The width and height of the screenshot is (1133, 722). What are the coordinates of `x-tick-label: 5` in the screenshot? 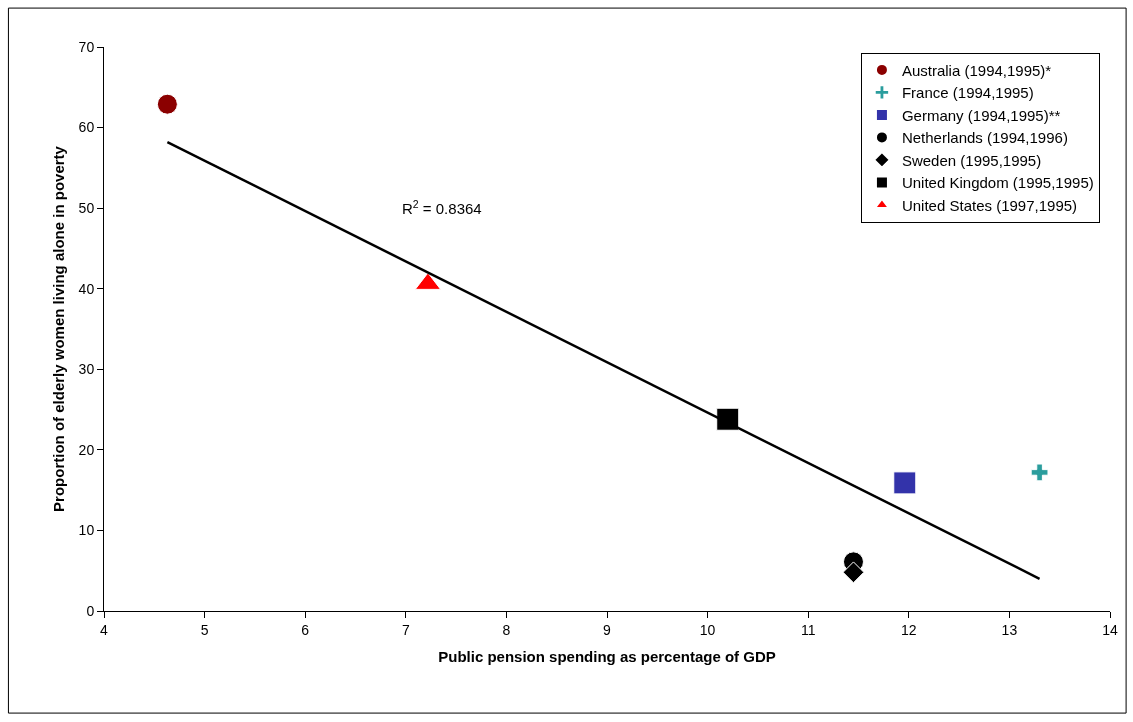 It's located at (204, 629).